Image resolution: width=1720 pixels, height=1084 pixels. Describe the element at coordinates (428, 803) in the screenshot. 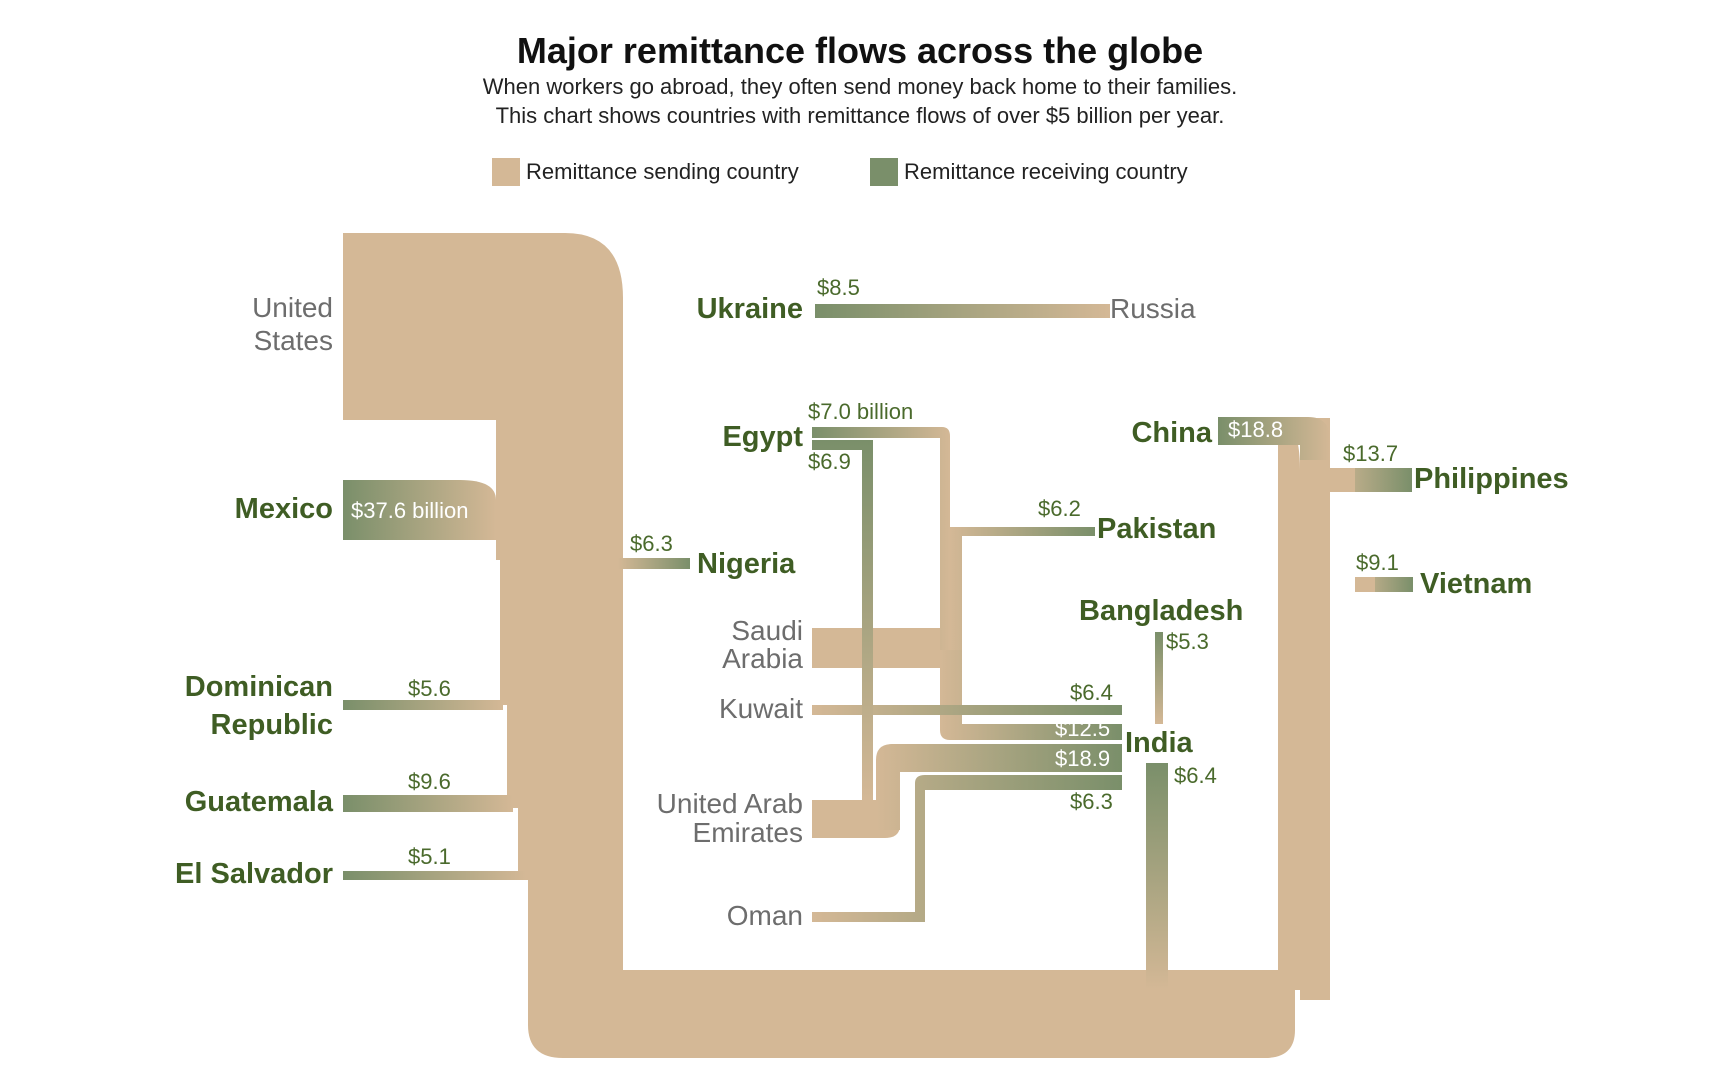

I see `guatemala-flow` at that location.